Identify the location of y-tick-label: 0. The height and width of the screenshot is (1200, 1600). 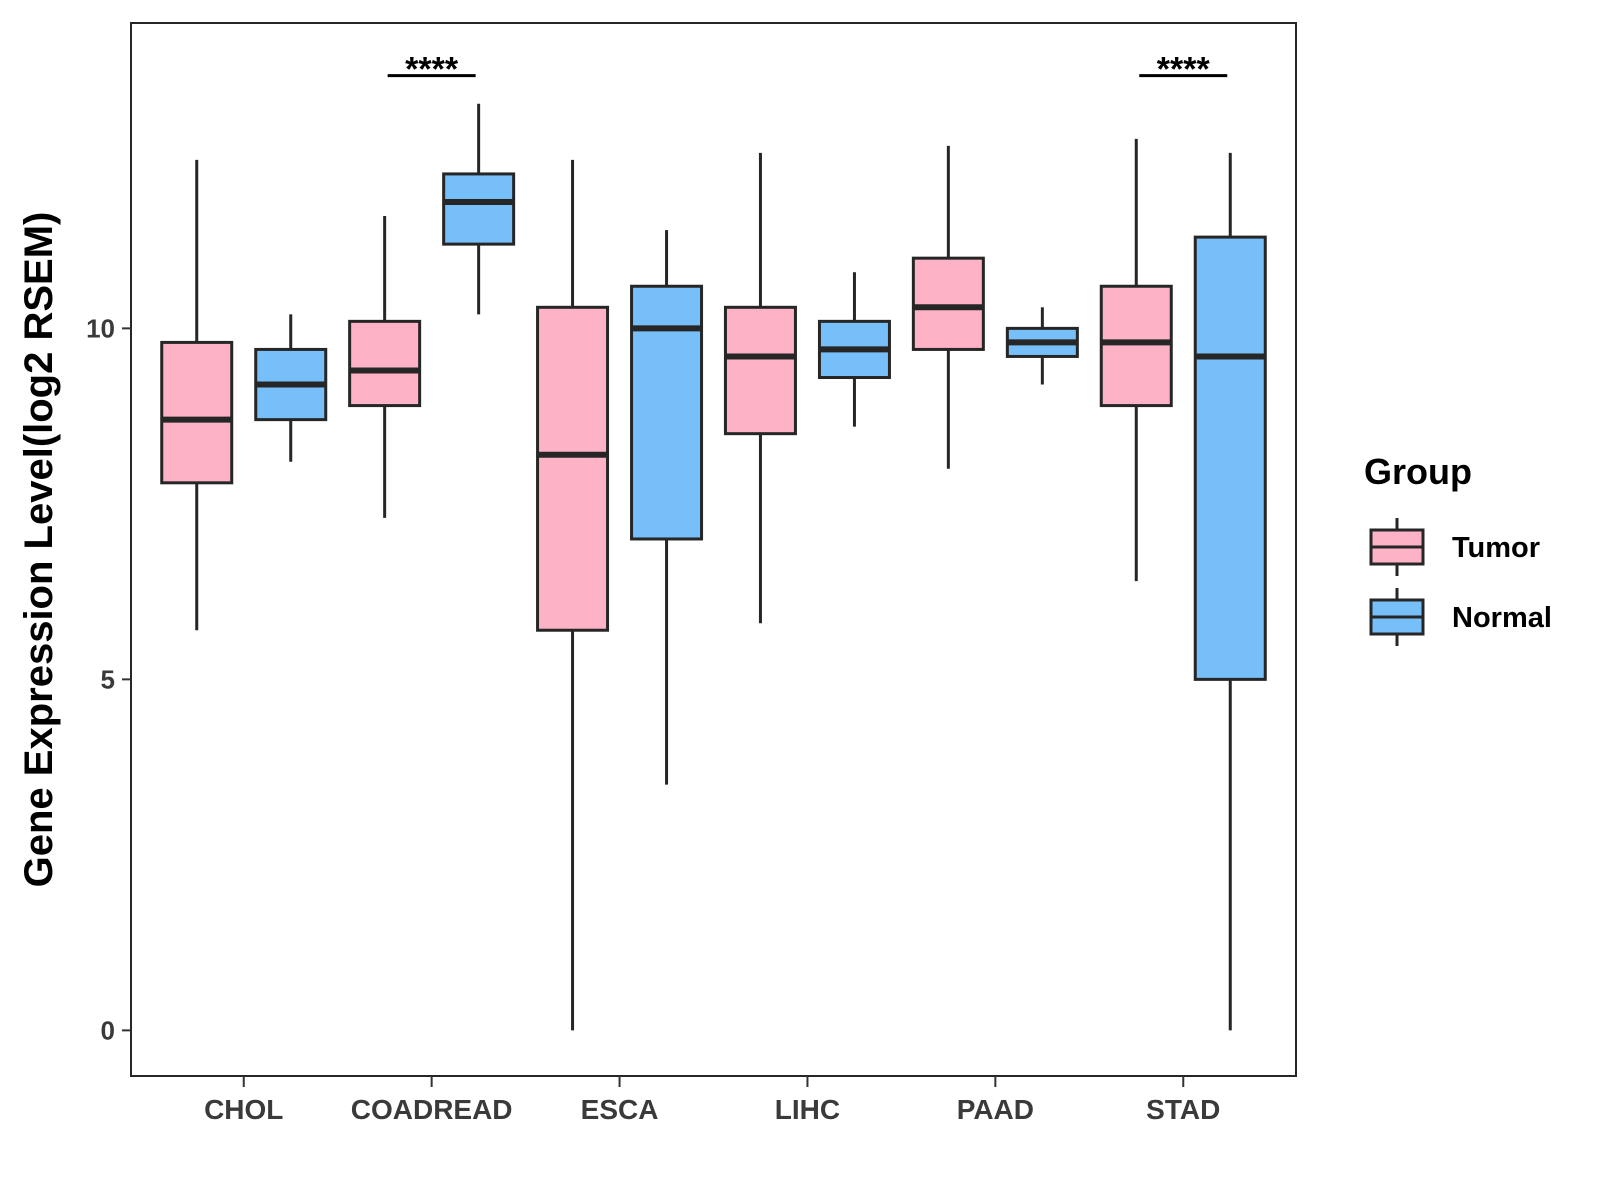
(108, 1030).